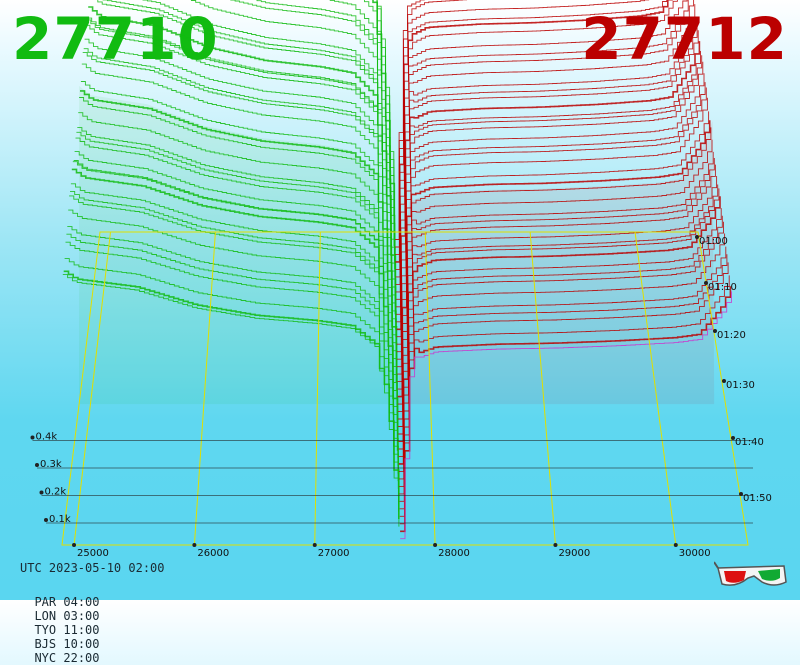  I want to click on time-tick-label: 01:30, so click(740, 385).